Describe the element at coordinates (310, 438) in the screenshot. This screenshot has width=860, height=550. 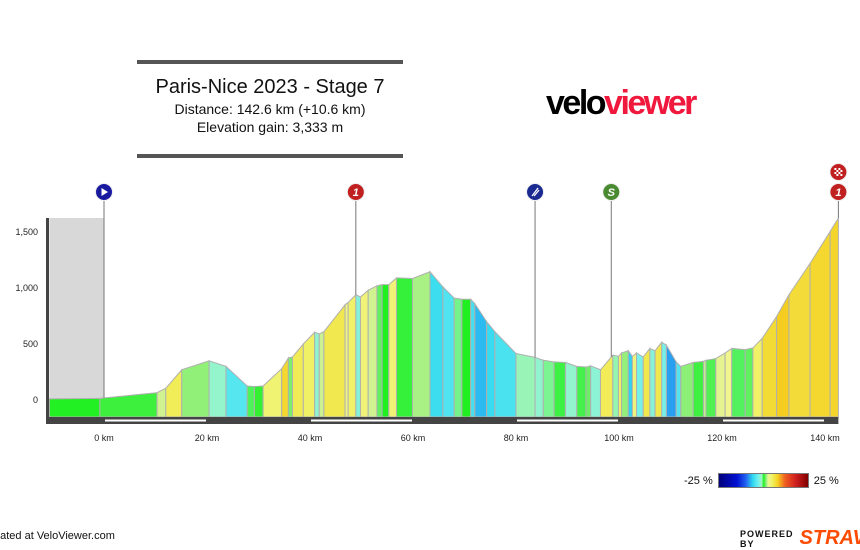
I see `x-tick-label: 40 km` at that location.